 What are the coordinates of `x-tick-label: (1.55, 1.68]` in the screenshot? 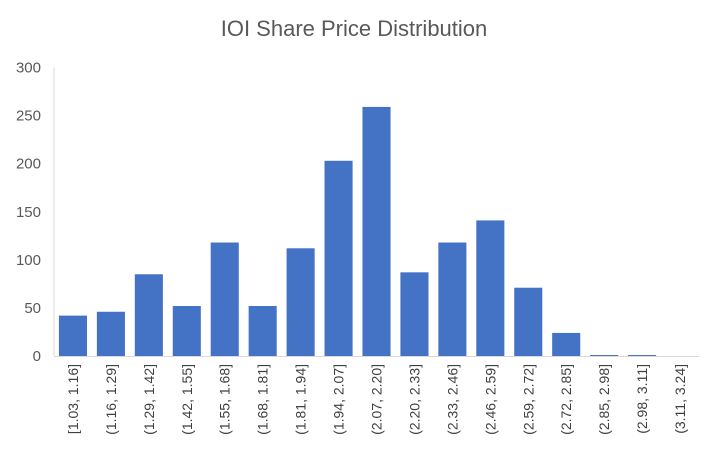 It's located at (225, 399).